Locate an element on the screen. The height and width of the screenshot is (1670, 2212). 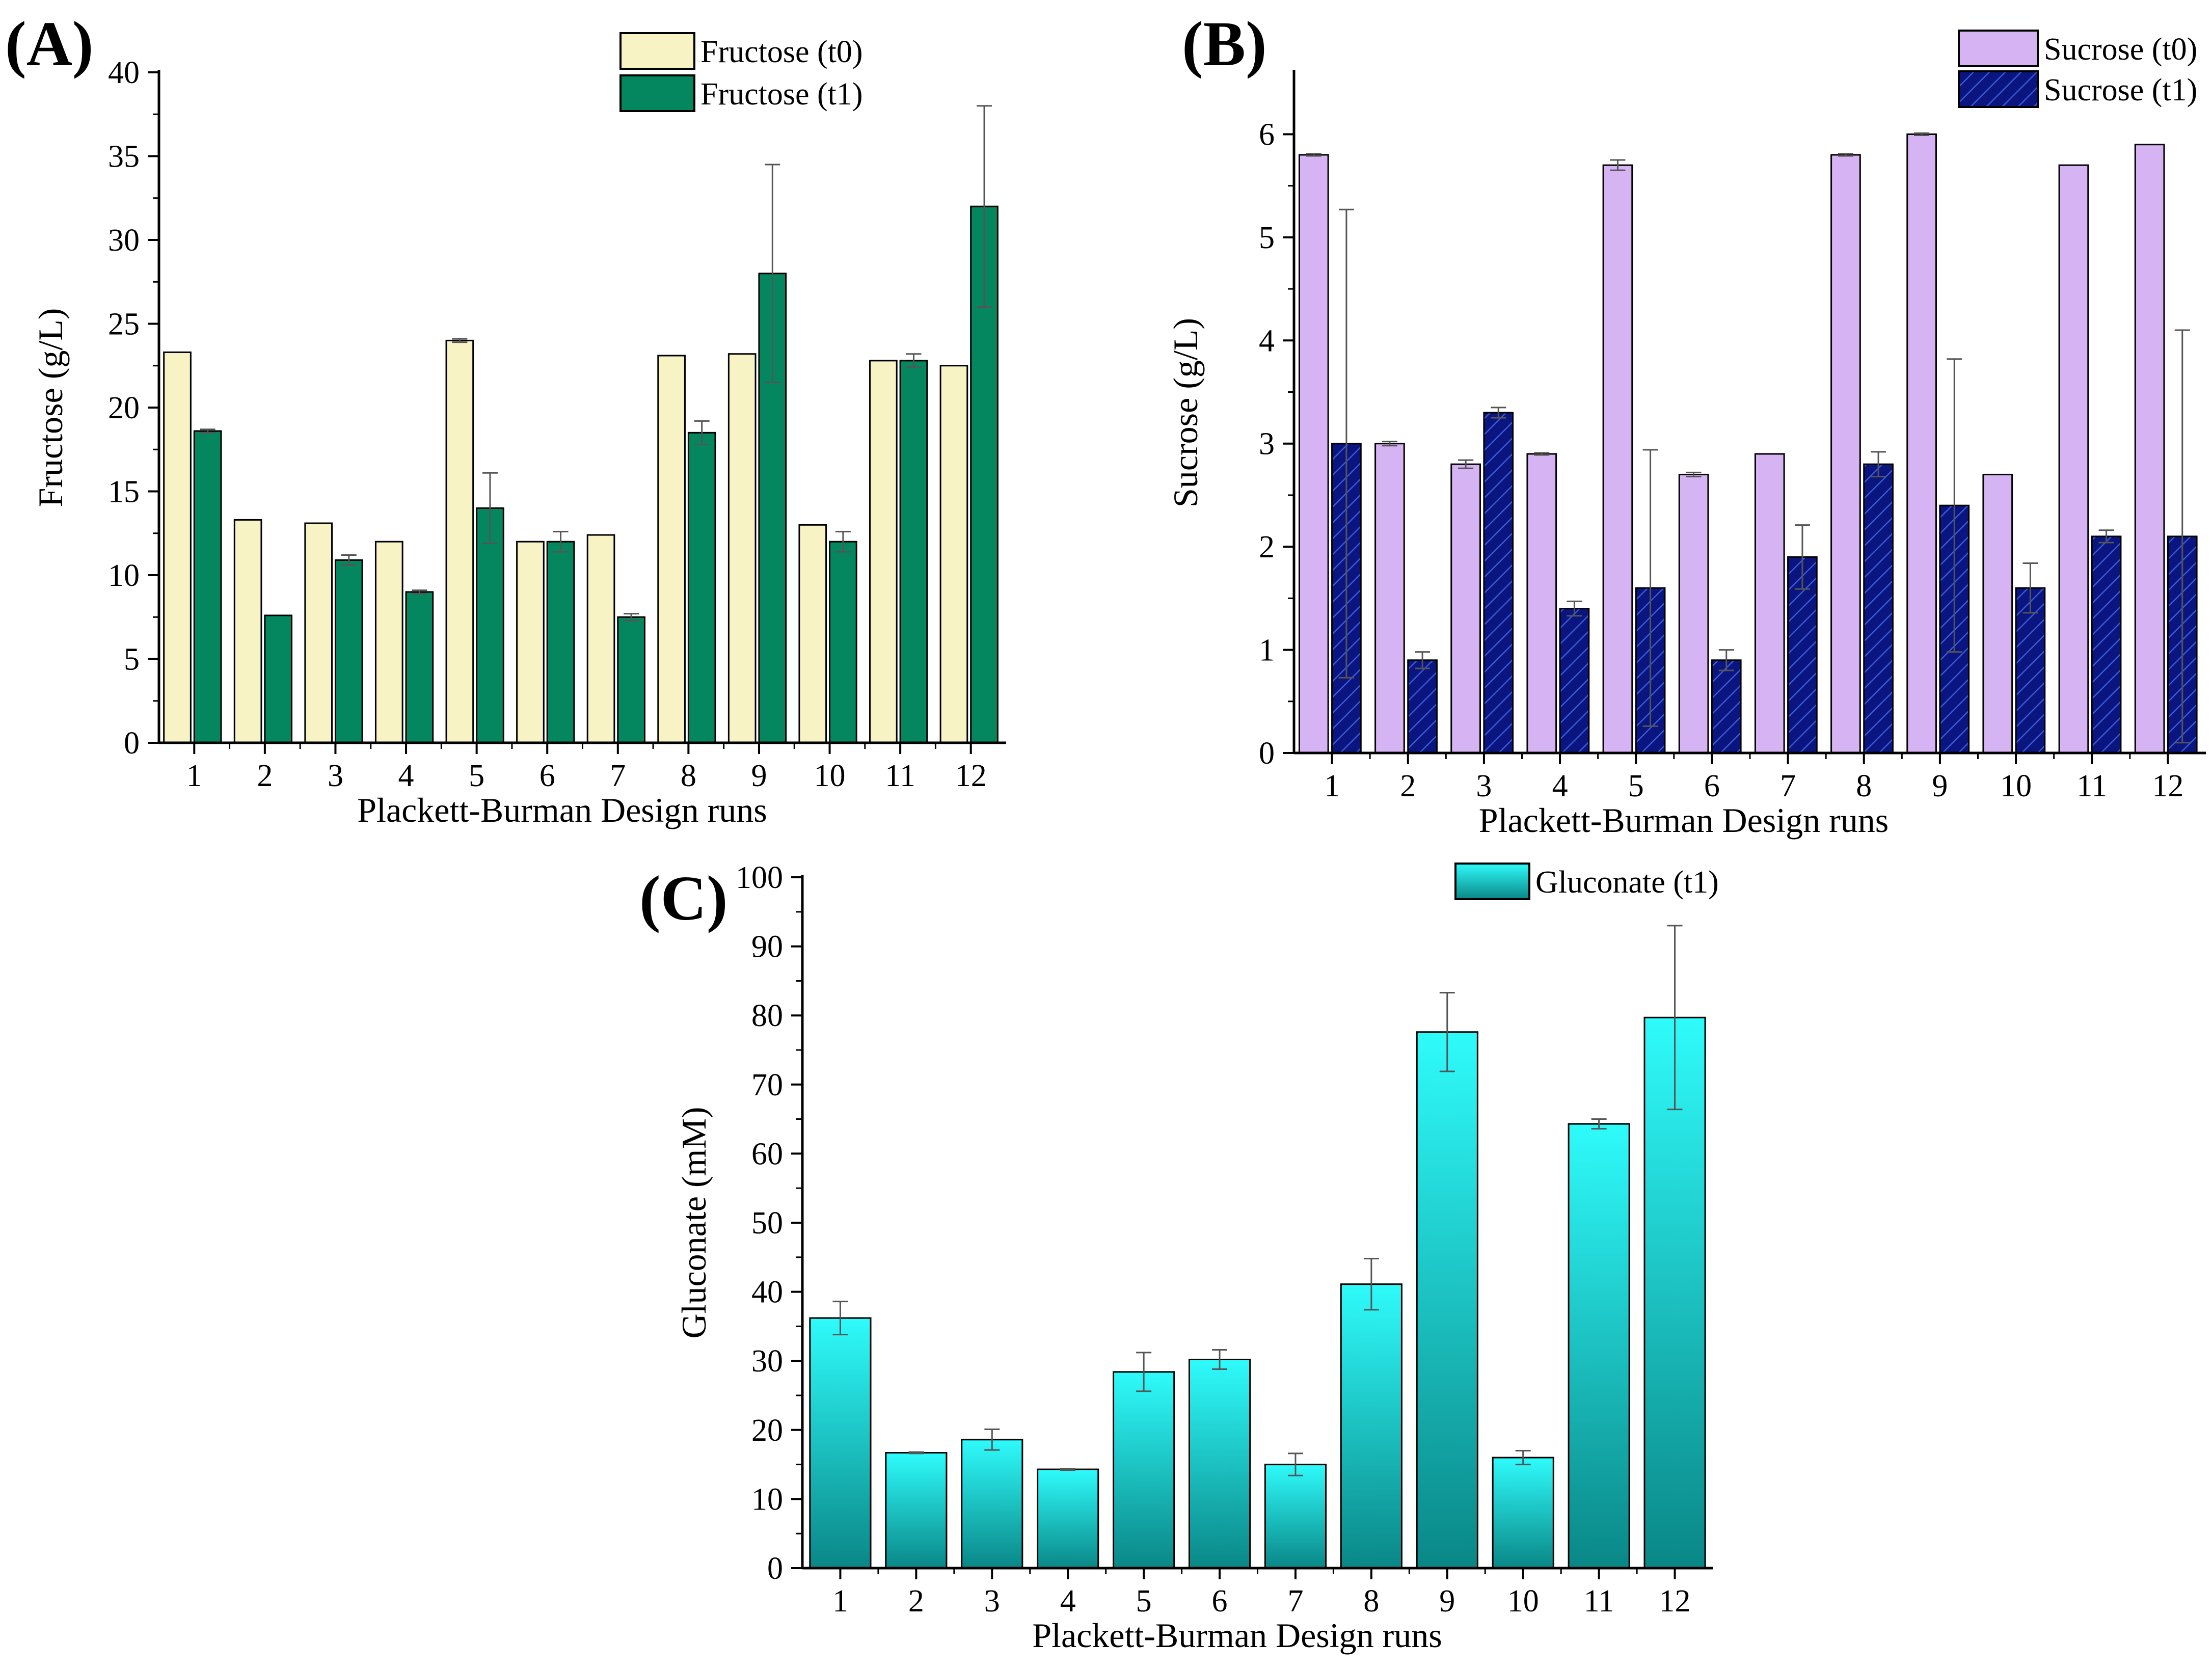
y-tick-label: 50 is located at coordinates (767, 1224).